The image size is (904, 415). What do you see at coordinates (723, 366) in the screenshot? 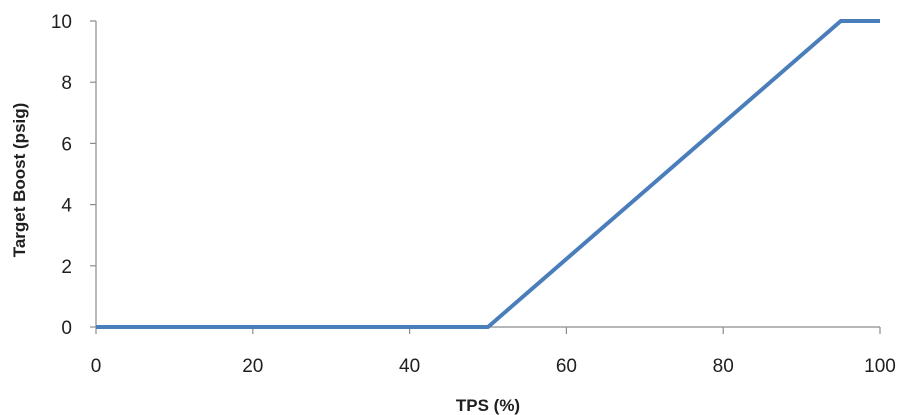
I see `x-tick-label: 80` at bounding box center [723, 366].